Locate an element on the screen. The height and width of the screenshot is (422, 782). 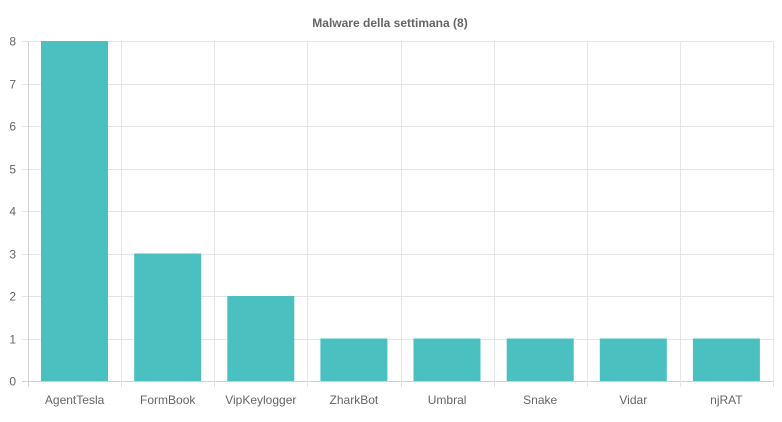
y-axis-ticks: 0 1 2 3 4 5 6 7 8 is located at coordinates (12, 212).